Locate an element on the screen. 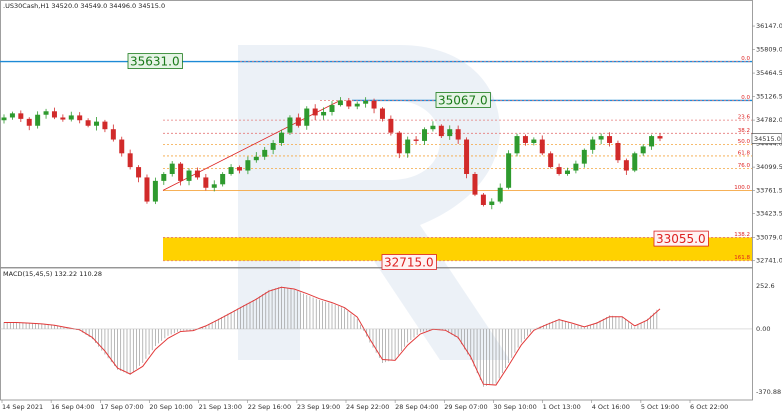 The image size is (782, 413). fib-label: 23.6 is located at coordinates (744, 118).